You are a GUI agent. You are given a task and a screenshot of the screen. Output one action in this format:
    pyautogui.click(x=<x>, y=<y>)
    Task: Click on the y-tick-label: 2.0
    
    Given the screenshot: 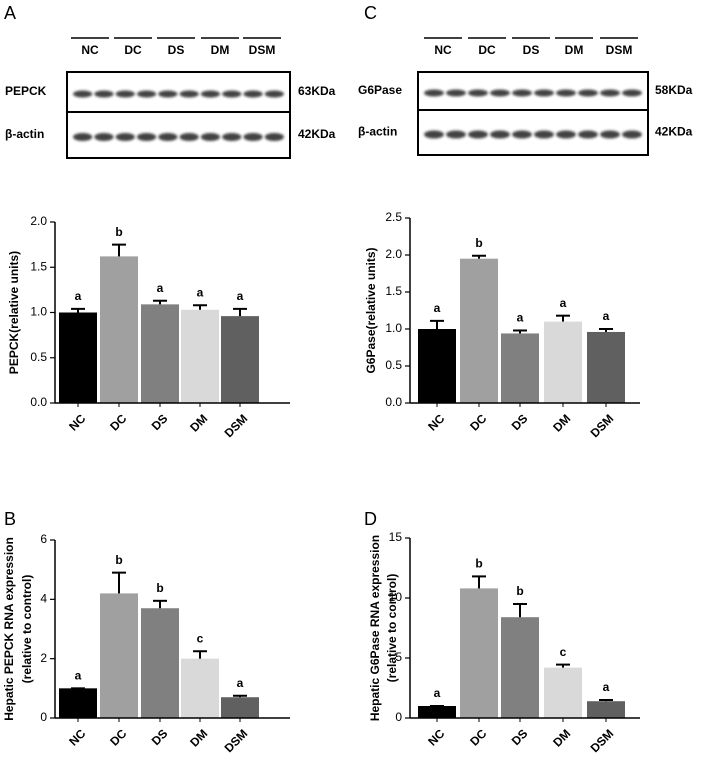 What is the action you would take?
    pyautogui.click(x=38, y=221)
    